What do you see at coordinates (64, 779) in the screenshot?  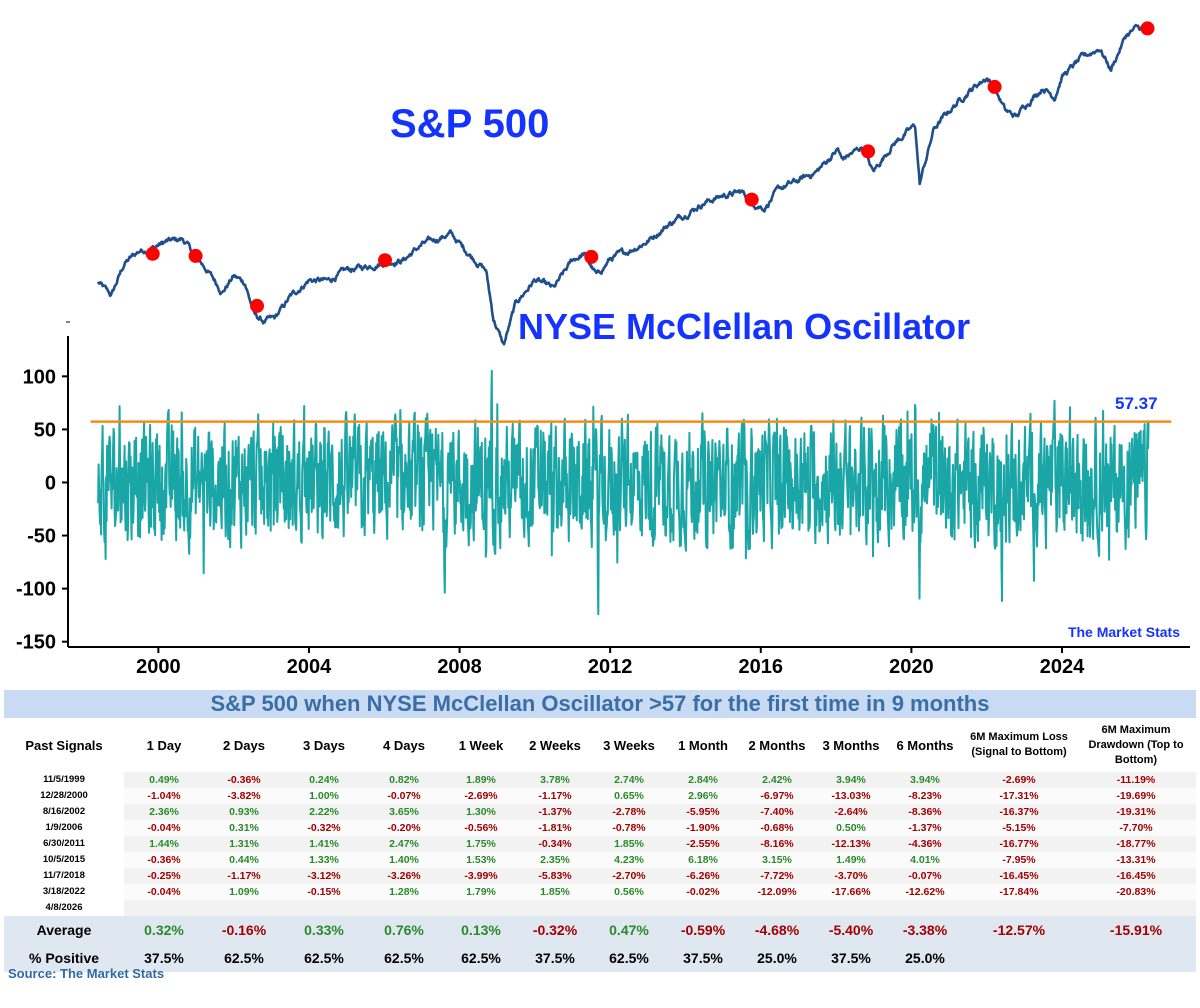 I see `signal-date-cell: 11/5/1999` at bounding box center [64, 779].